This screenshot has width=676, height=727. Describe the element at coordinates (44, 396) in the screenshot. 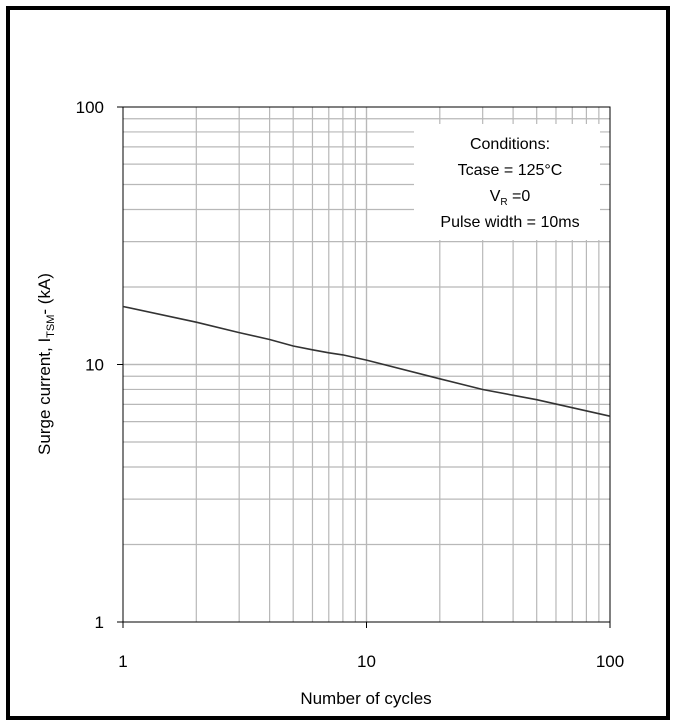

I see `y-axis-title-main: Surge current, I` at that location.